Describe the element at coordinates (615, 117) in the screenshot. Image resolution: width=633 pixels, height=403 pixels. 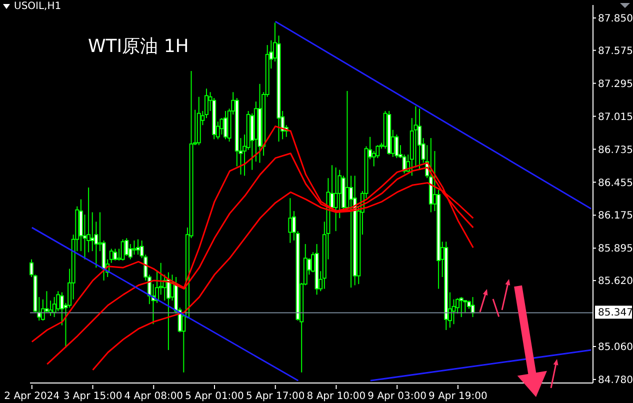
I see `y-tick-label: 87.015` at that location.